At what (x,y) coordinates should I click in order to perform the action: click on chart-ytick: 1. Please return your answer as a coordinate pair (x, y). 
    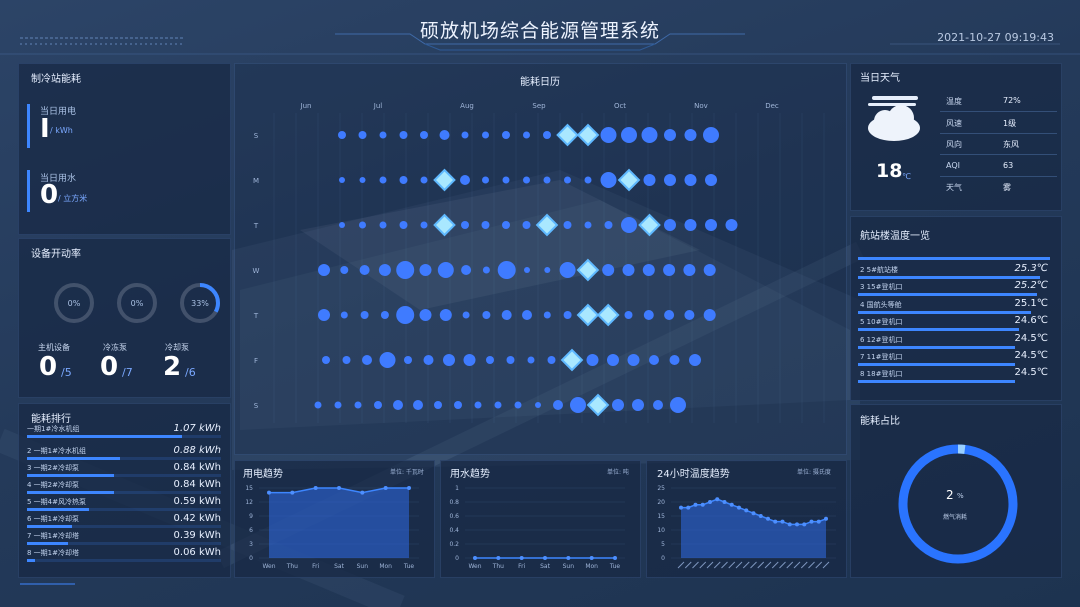
    Looking at the image, I should click on (457, 488).